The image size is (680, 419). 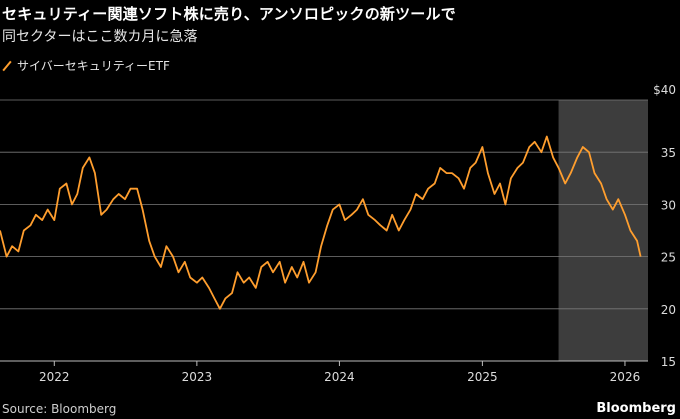 I want to click on legend: サイバーセキュリティーETF, so click(x=86, y=65).